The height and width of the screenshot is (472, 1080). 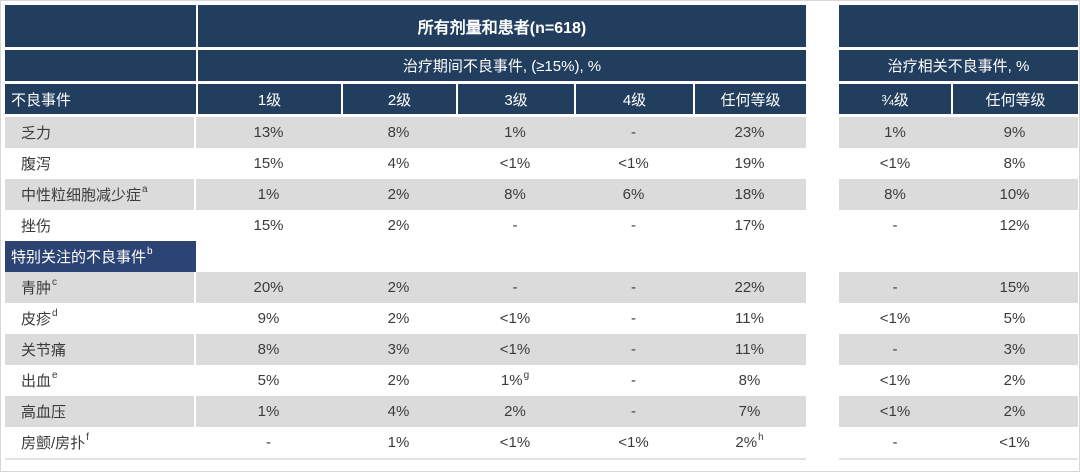 What do you see at coordinates (633, 194) in the screenshot?
I see `value-cell: 6%` at bounding box center [633, 194].